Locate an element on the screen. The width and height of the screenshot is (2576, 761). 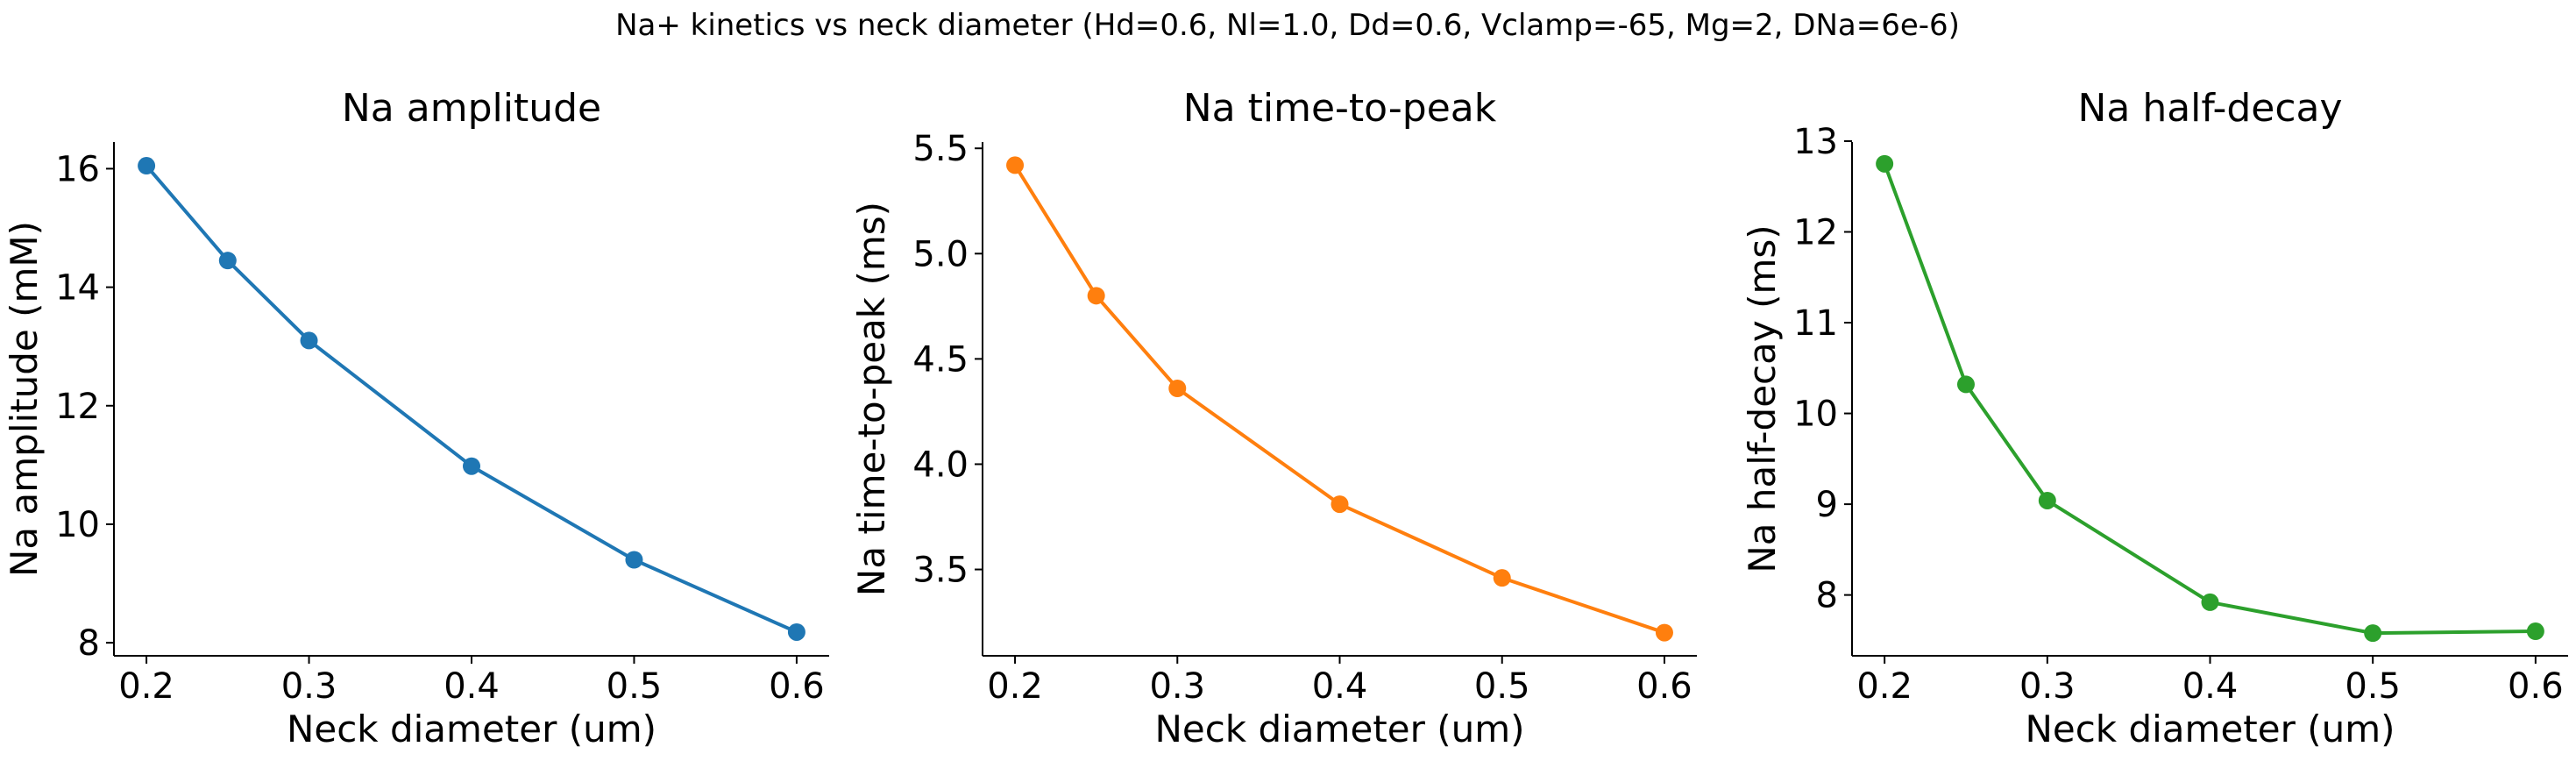
y-tick-label: 5.0 is located at coordinates (941, 254).